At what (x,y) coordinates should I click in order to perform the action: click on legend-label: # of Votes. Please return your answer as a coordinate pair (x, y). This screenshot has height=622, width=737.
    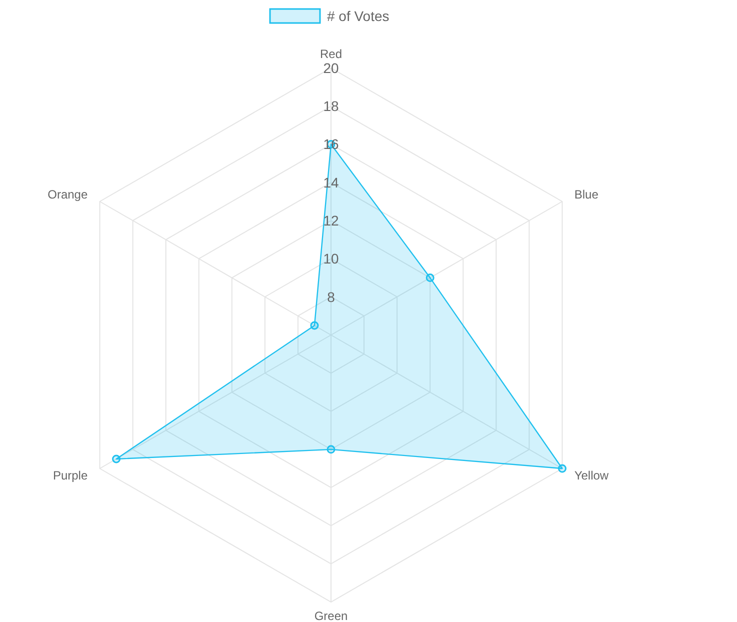
    Looking at the image, I should click on (358, 16).